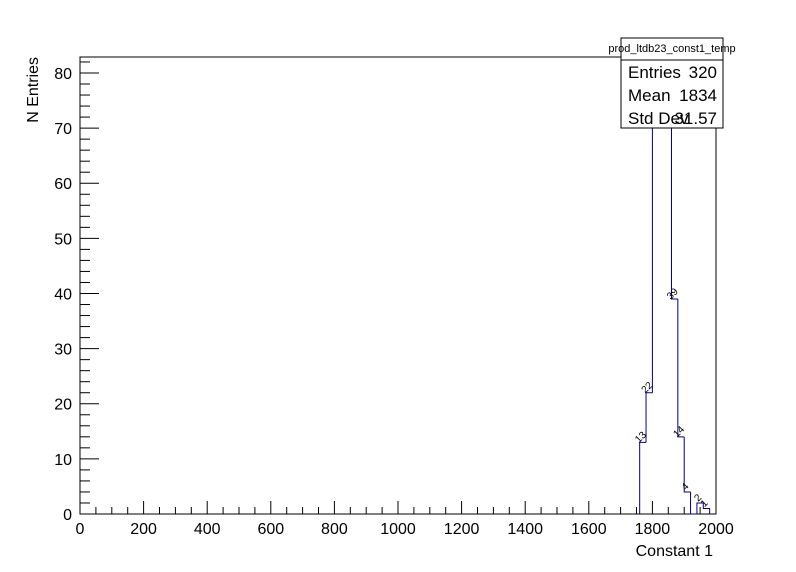 This screenshot has height=572, width=796. I want to click on x-tick-label: 2000, so click(716, 529).